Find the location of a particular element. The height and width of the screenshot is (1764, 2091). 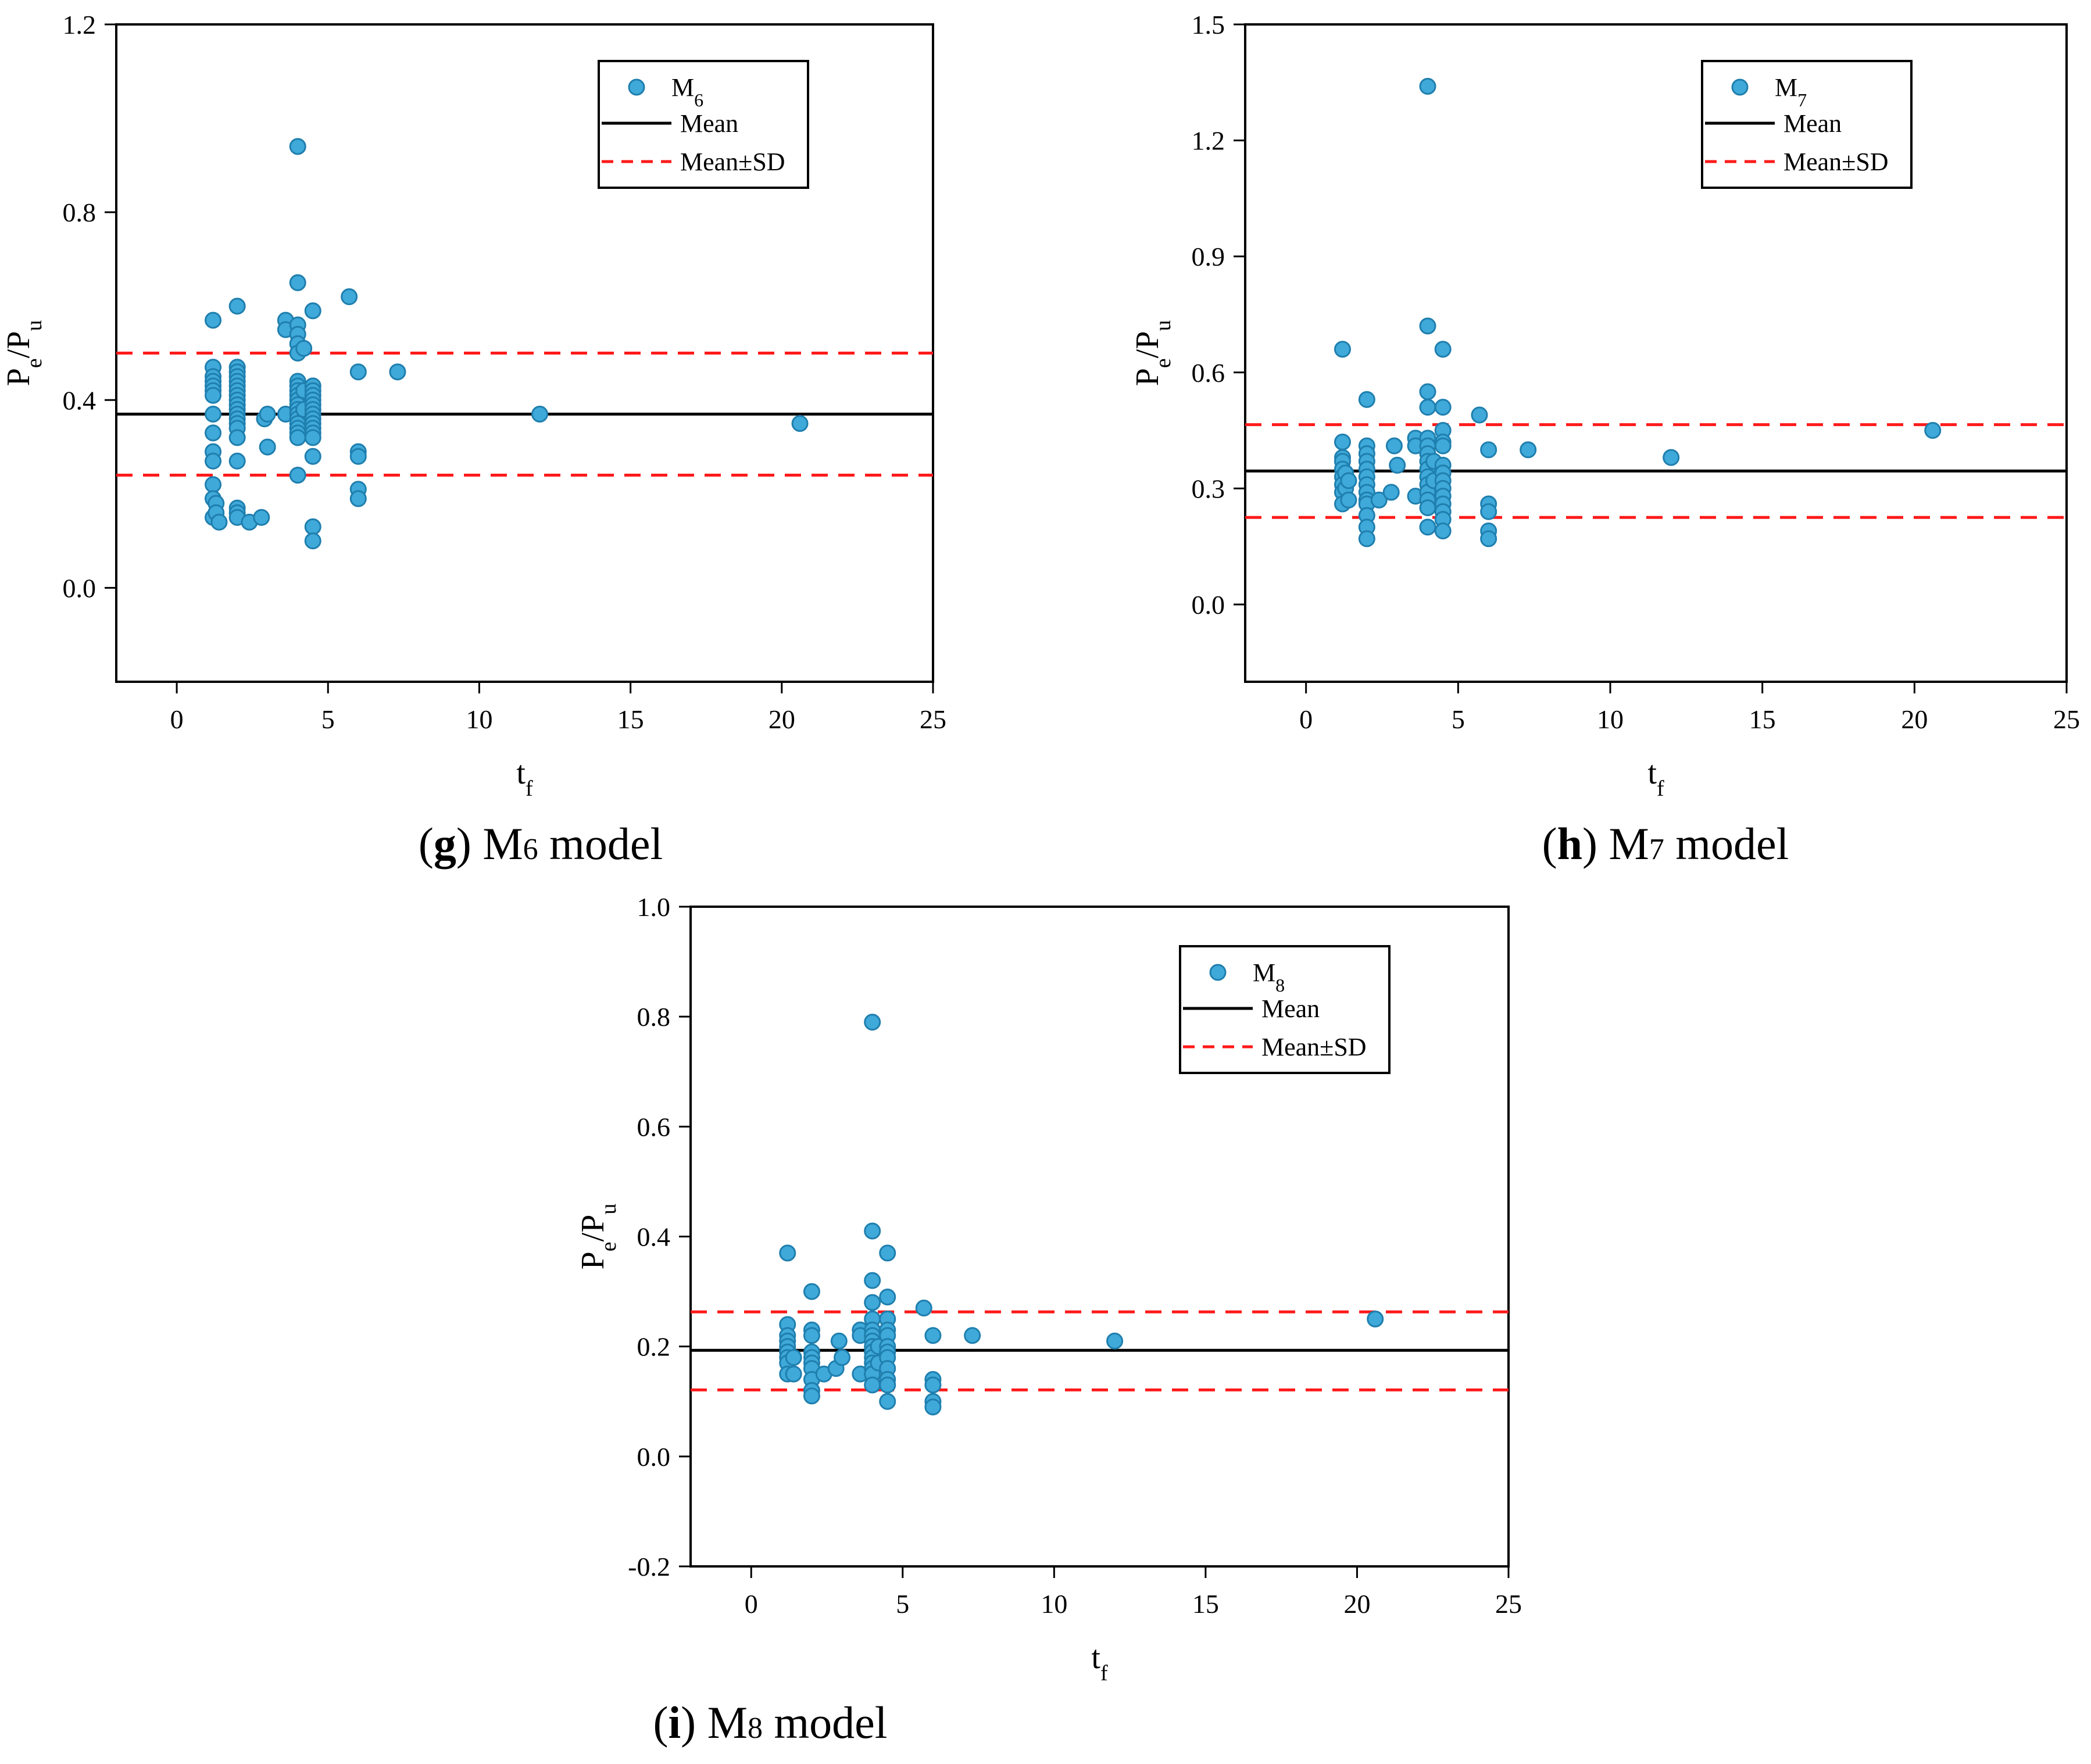

y-tick-label: 0.2 is located at coordinates (654, 1347).